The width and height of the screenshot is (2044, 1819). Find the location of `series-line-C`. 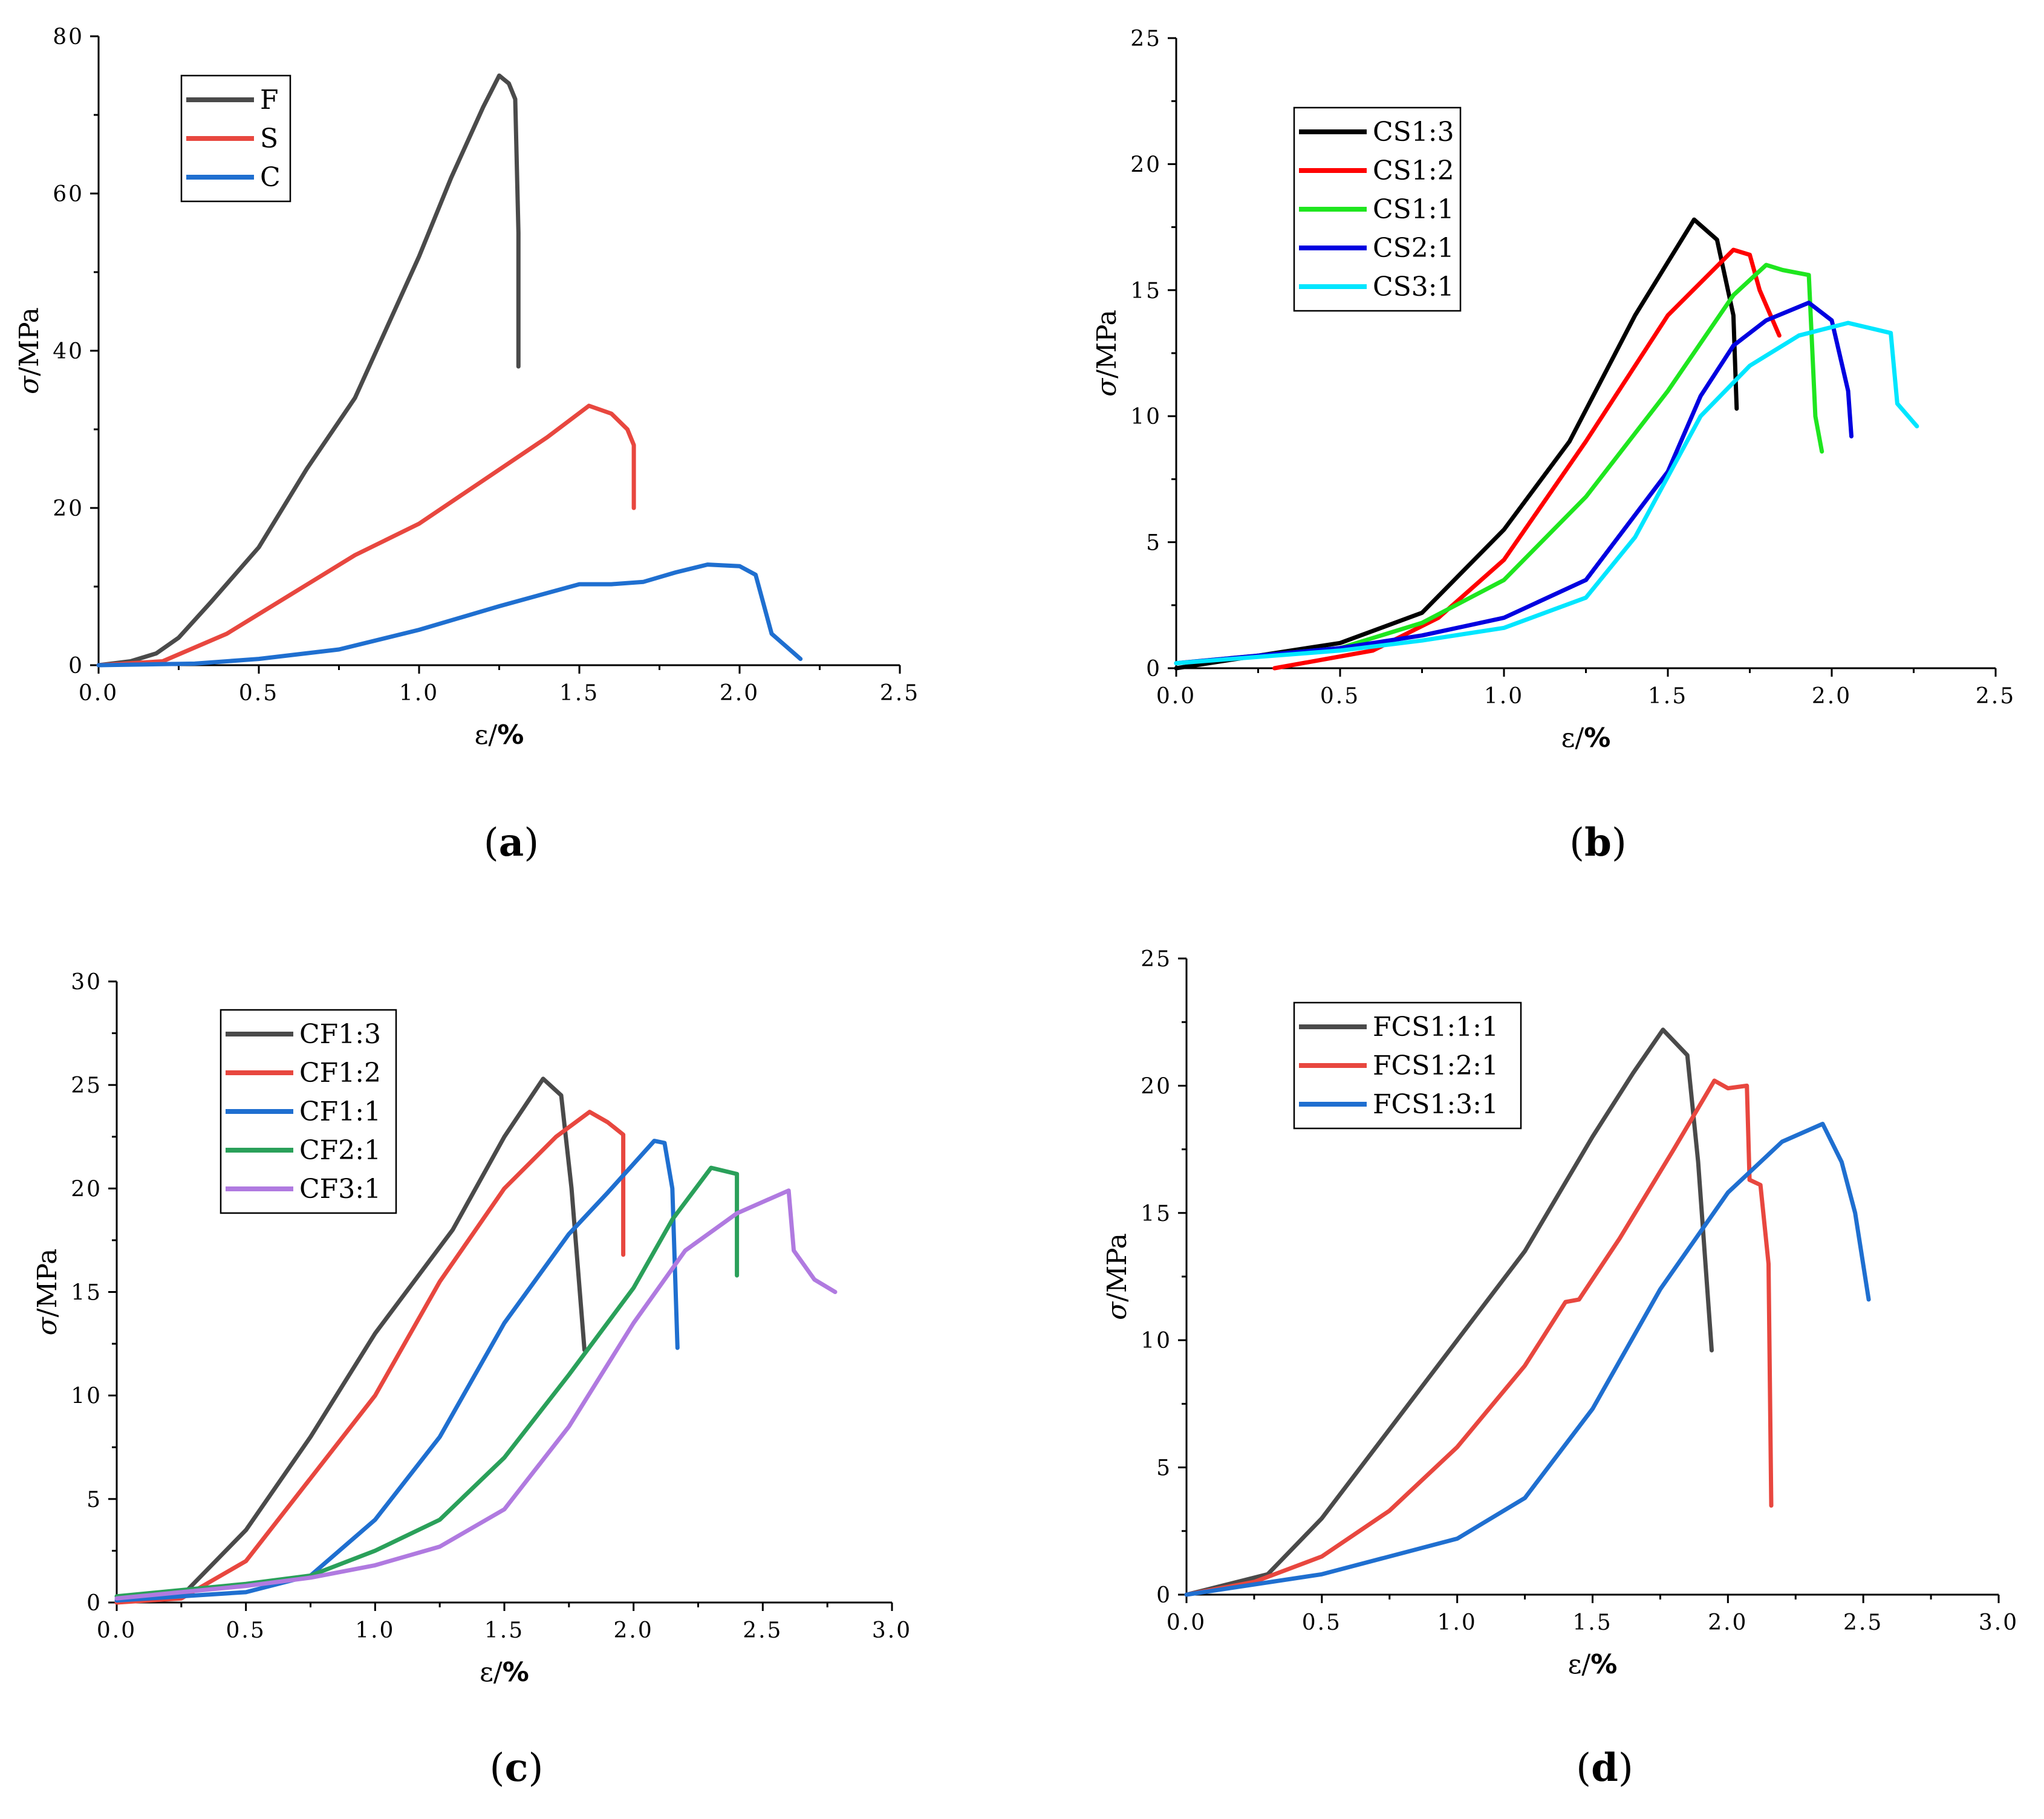

series-line-C is located at coordinates (450, 615).